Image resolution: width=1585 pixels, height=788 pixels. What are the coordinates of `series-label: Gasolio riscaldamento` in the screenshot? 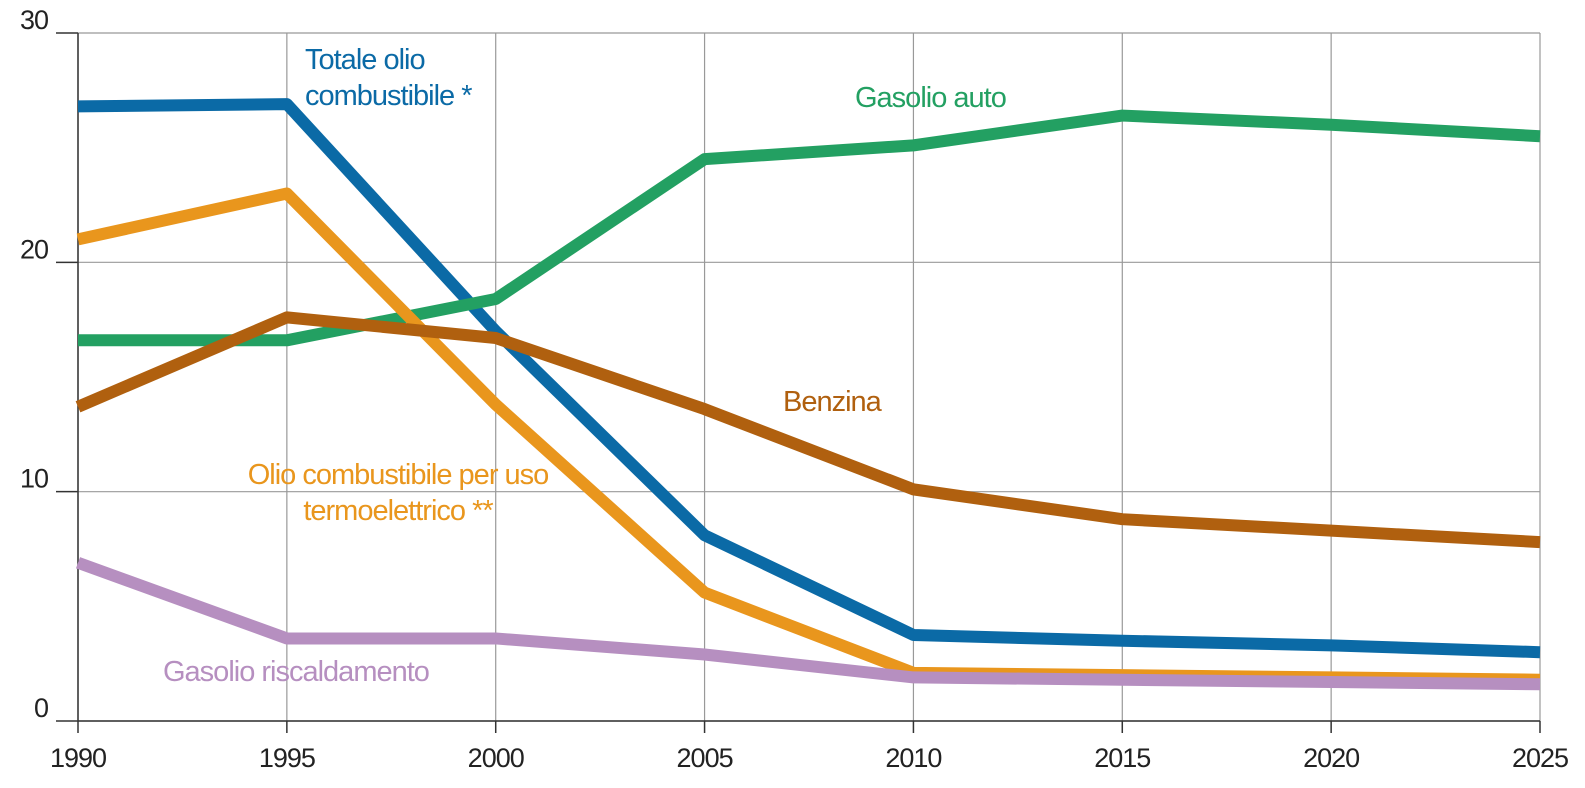 It's located at (296, 672).